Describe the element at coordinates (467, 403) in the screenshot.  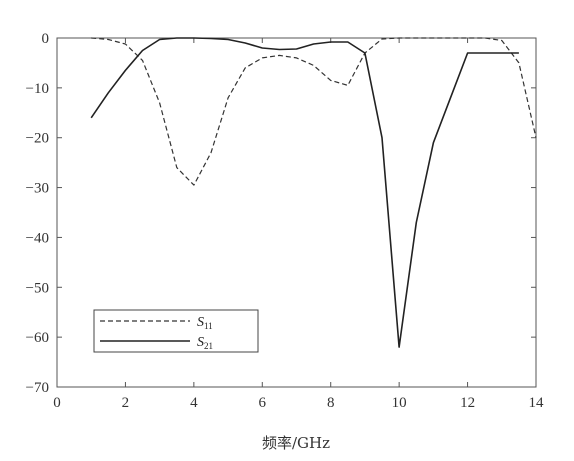
I see `x-tick-label: 12` at that location.